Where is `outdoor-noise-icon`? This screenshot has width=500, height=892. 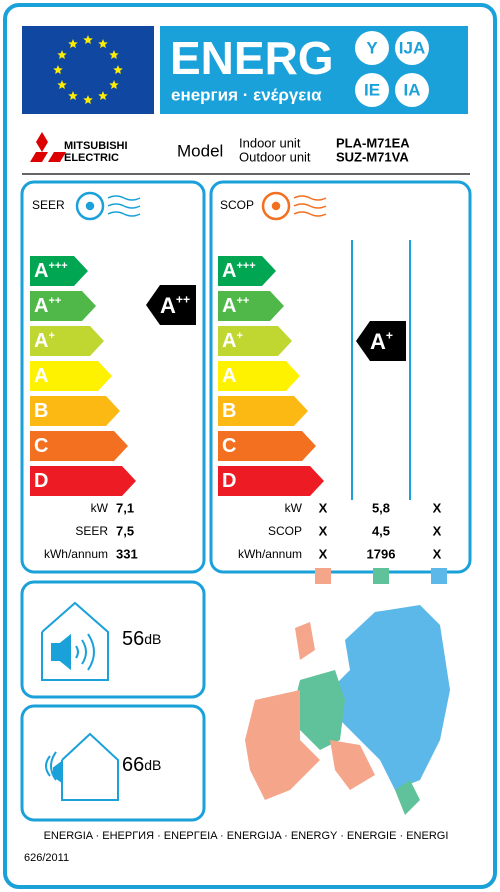
outdoor-noise-icon is located at coordinates (82, 766).